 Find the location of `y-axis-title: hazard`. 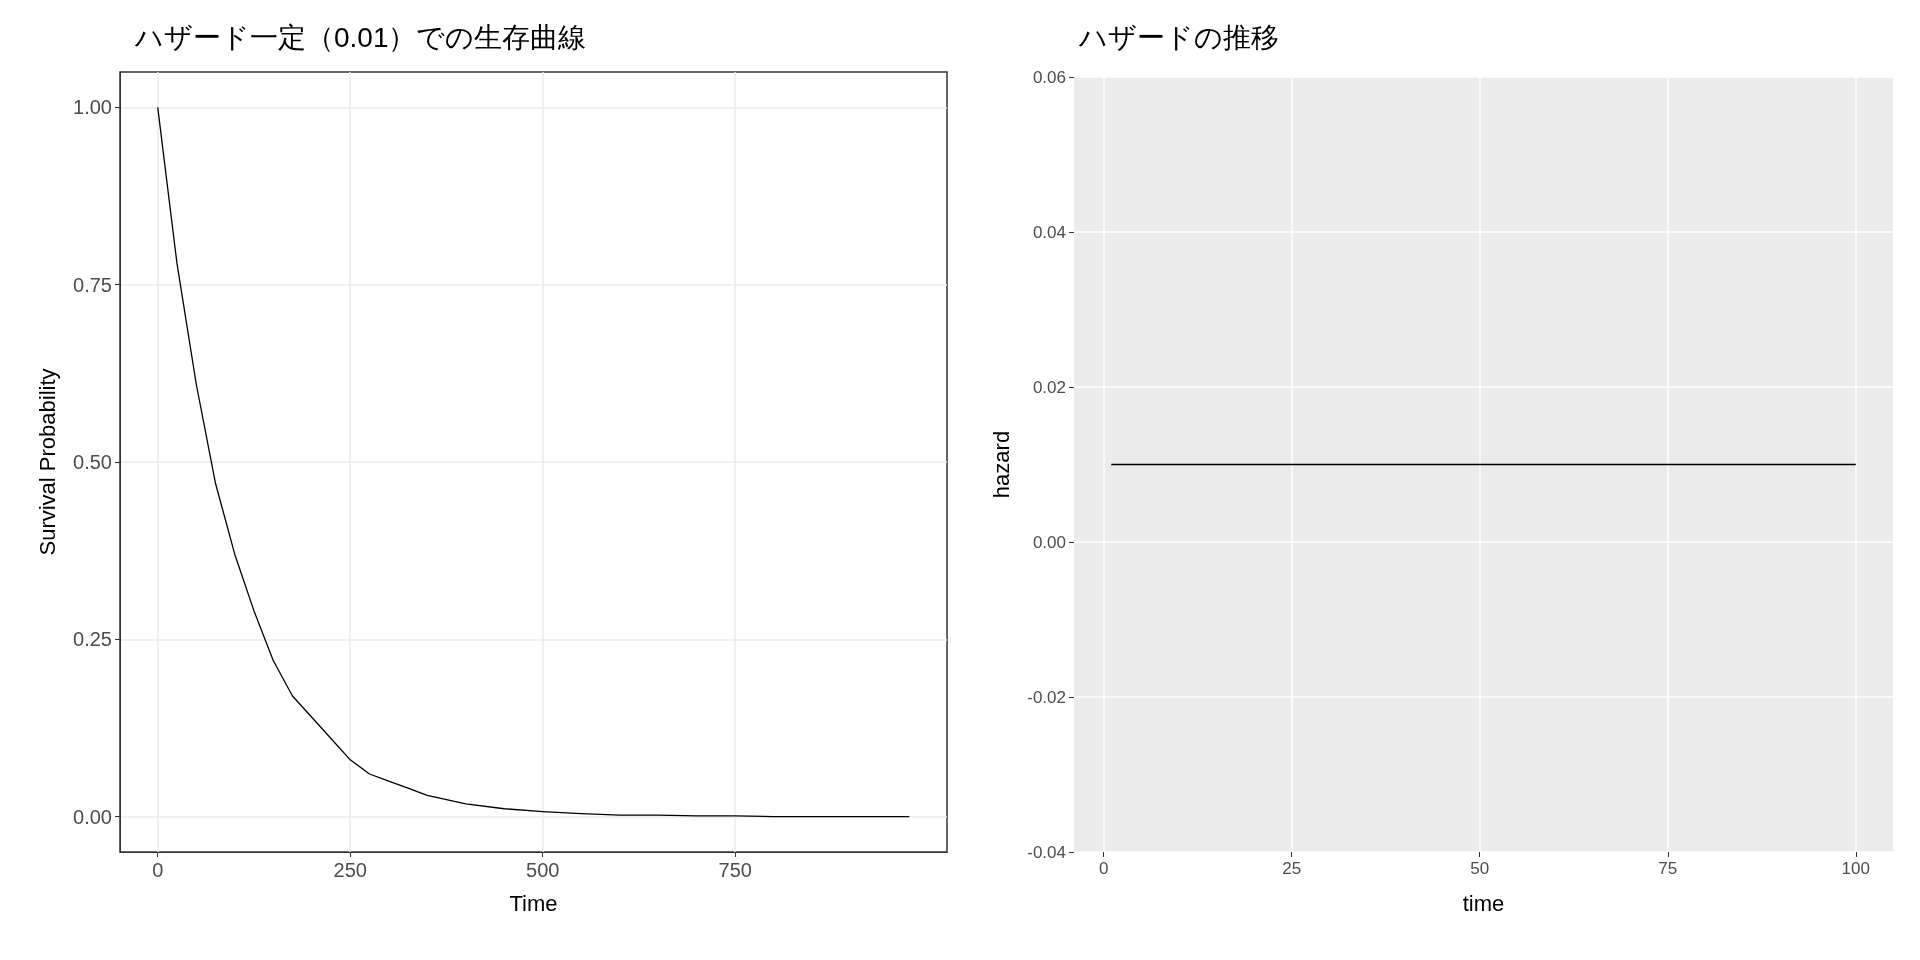

y-axis-title: hazard is located at coordinates (1001, 464).